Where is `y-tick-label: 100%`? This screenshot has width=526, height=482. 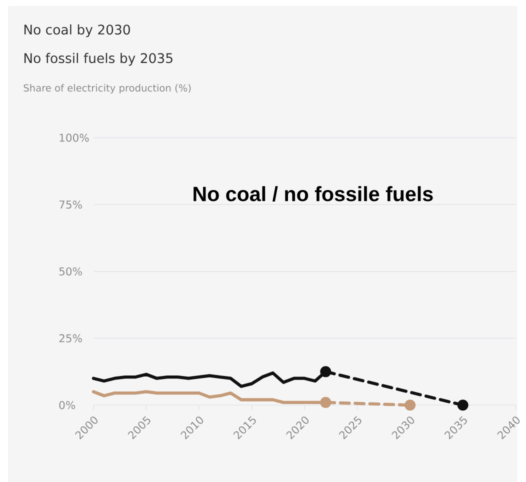
y-tick-label: 100% is located at coordinates (74, 138).